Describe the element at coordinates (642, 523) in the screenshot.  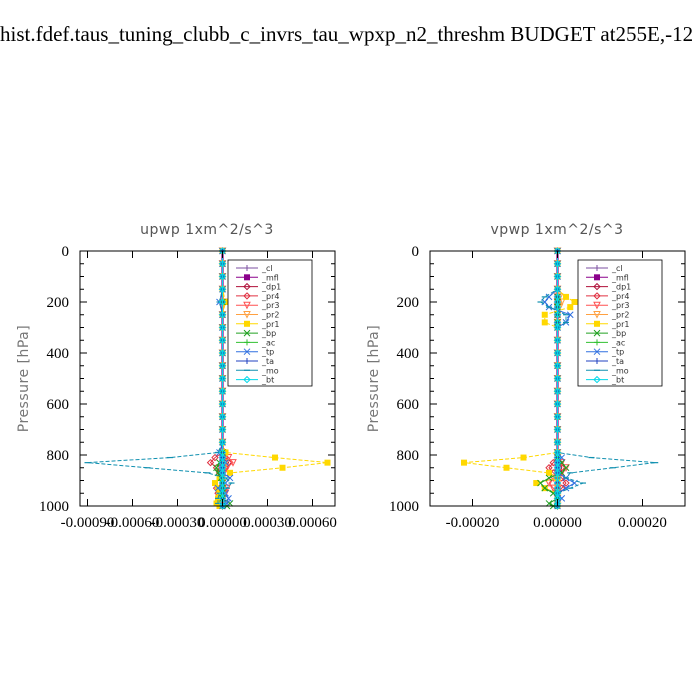
I see `x-tick-label: 0.00020` at that location.